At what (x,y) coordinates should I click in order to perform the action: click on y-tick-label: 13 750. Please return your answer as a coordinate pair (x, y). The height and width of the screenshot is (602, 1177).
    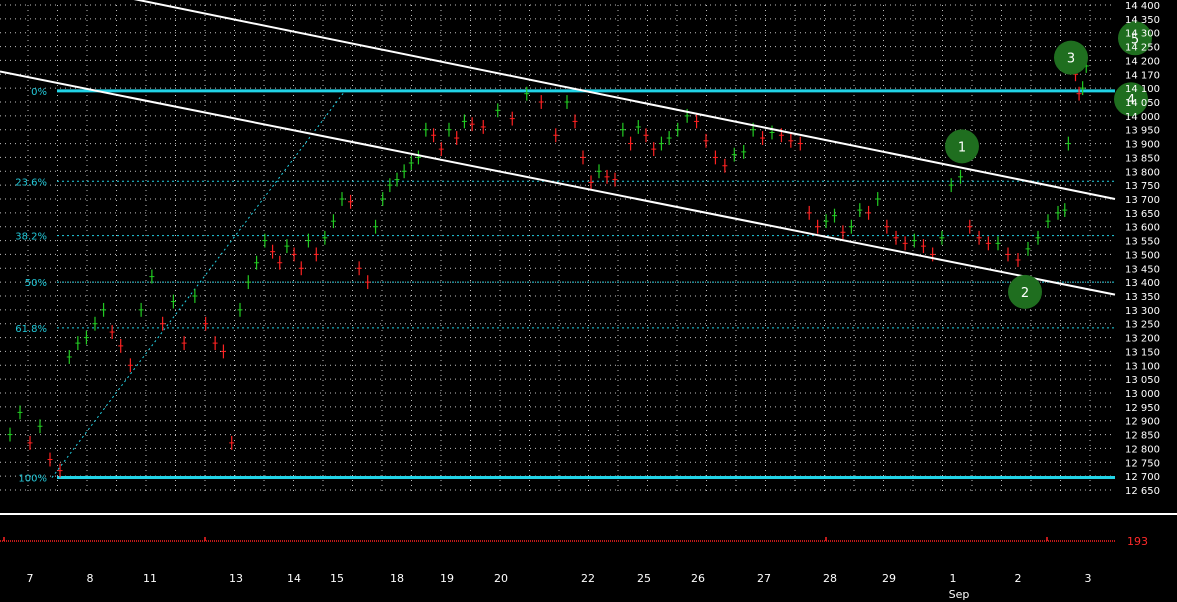
    Looking at the image, I should click on (1142, 186).